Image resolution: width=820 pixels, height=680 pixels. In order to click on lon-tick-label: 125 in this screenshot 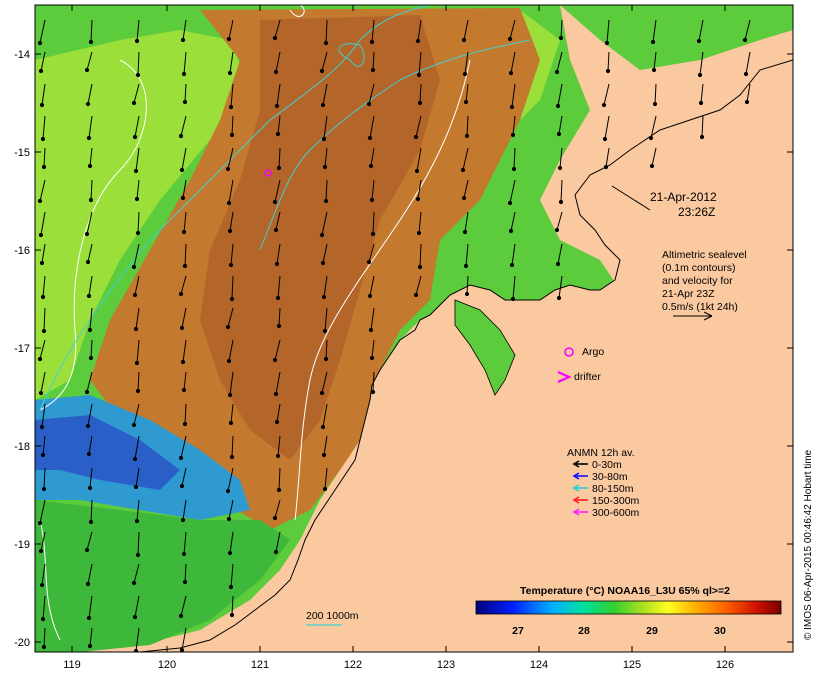, I will do `click(632, 665)`.